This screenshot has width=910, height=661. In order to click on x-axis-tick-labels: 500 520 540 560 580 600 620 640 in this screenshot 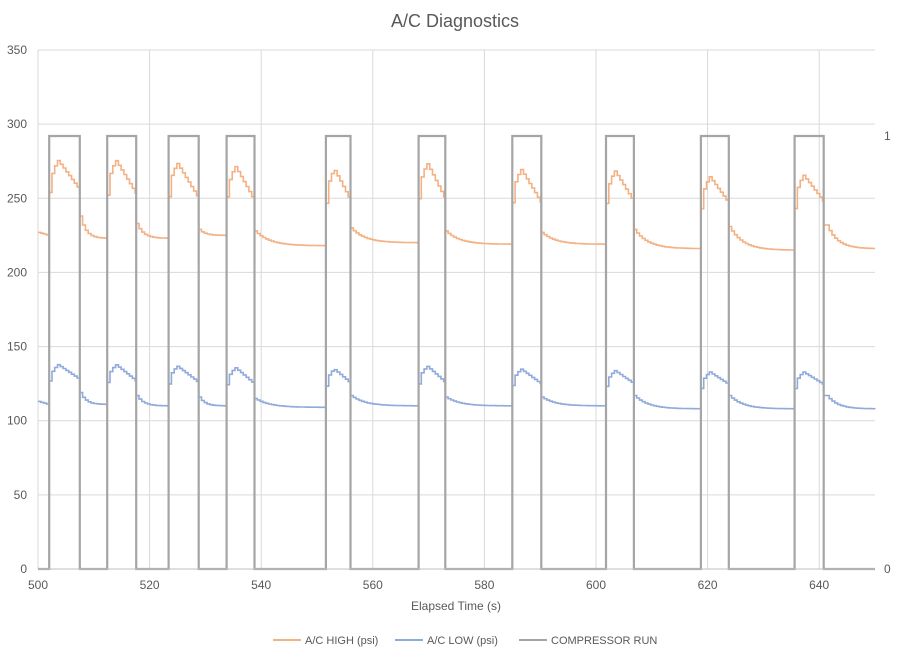, I will do `click(429, 585)`.